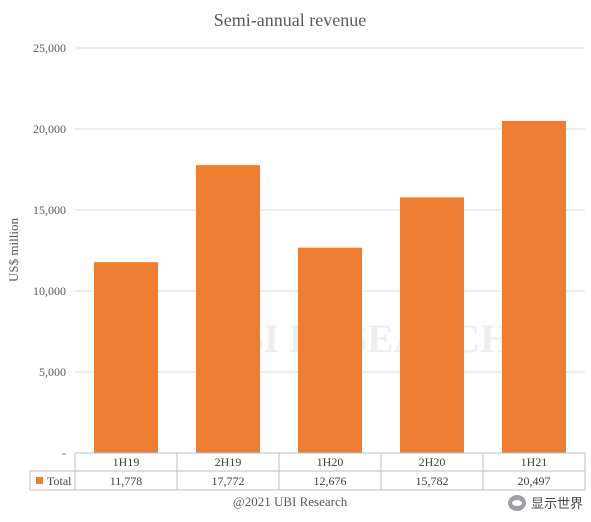  I want to click on y-axis-label: US$ million, so click(13, 250).